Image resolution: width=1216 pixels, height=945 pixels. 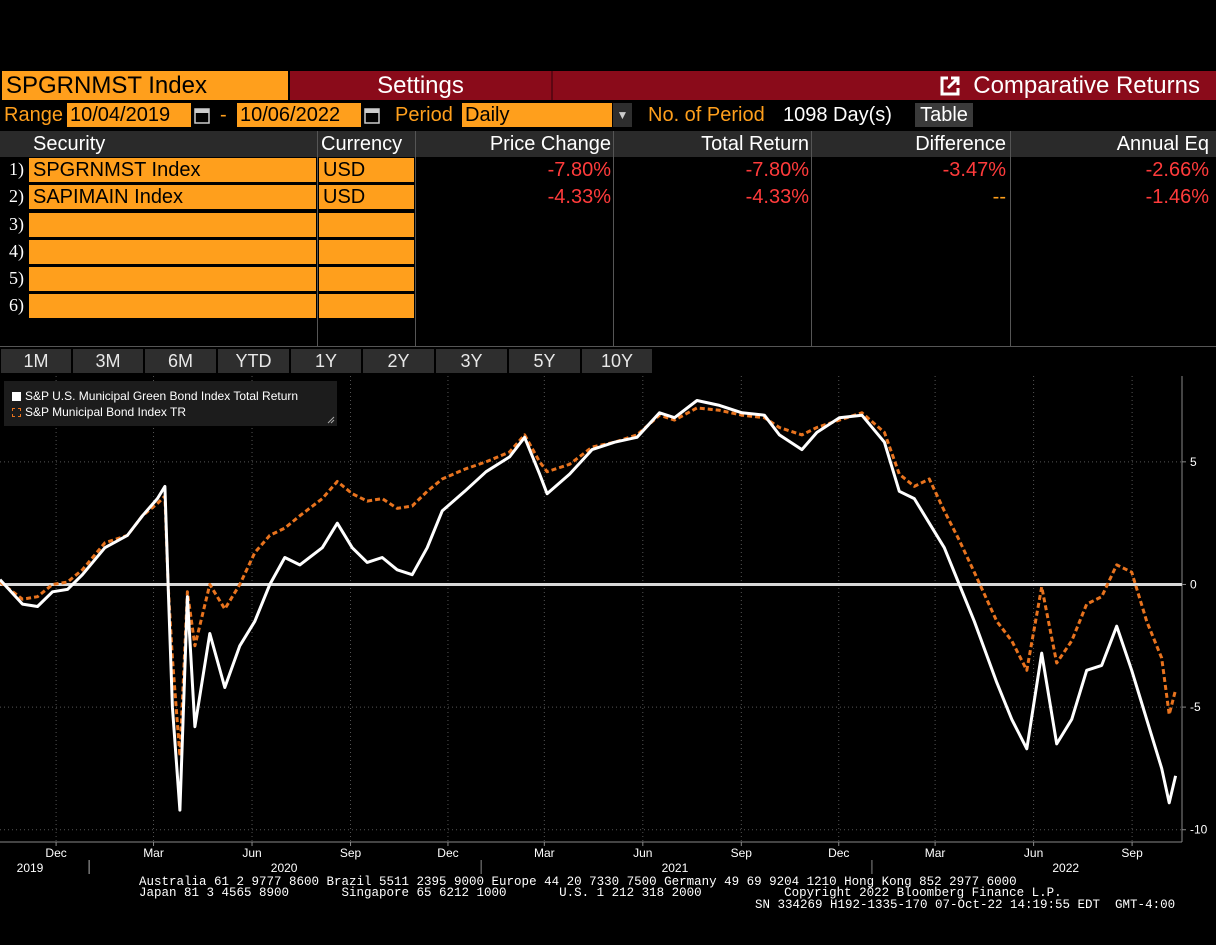 I want to click on tab-5y: 5Y, so click(x=544, y=361).